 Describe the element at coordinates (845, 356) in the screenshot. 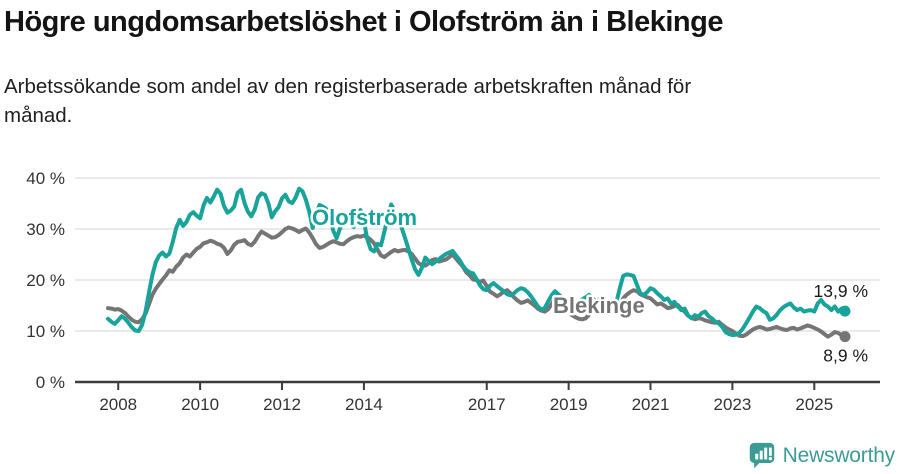

I see `end-value-label: 8,9 %` at that location.